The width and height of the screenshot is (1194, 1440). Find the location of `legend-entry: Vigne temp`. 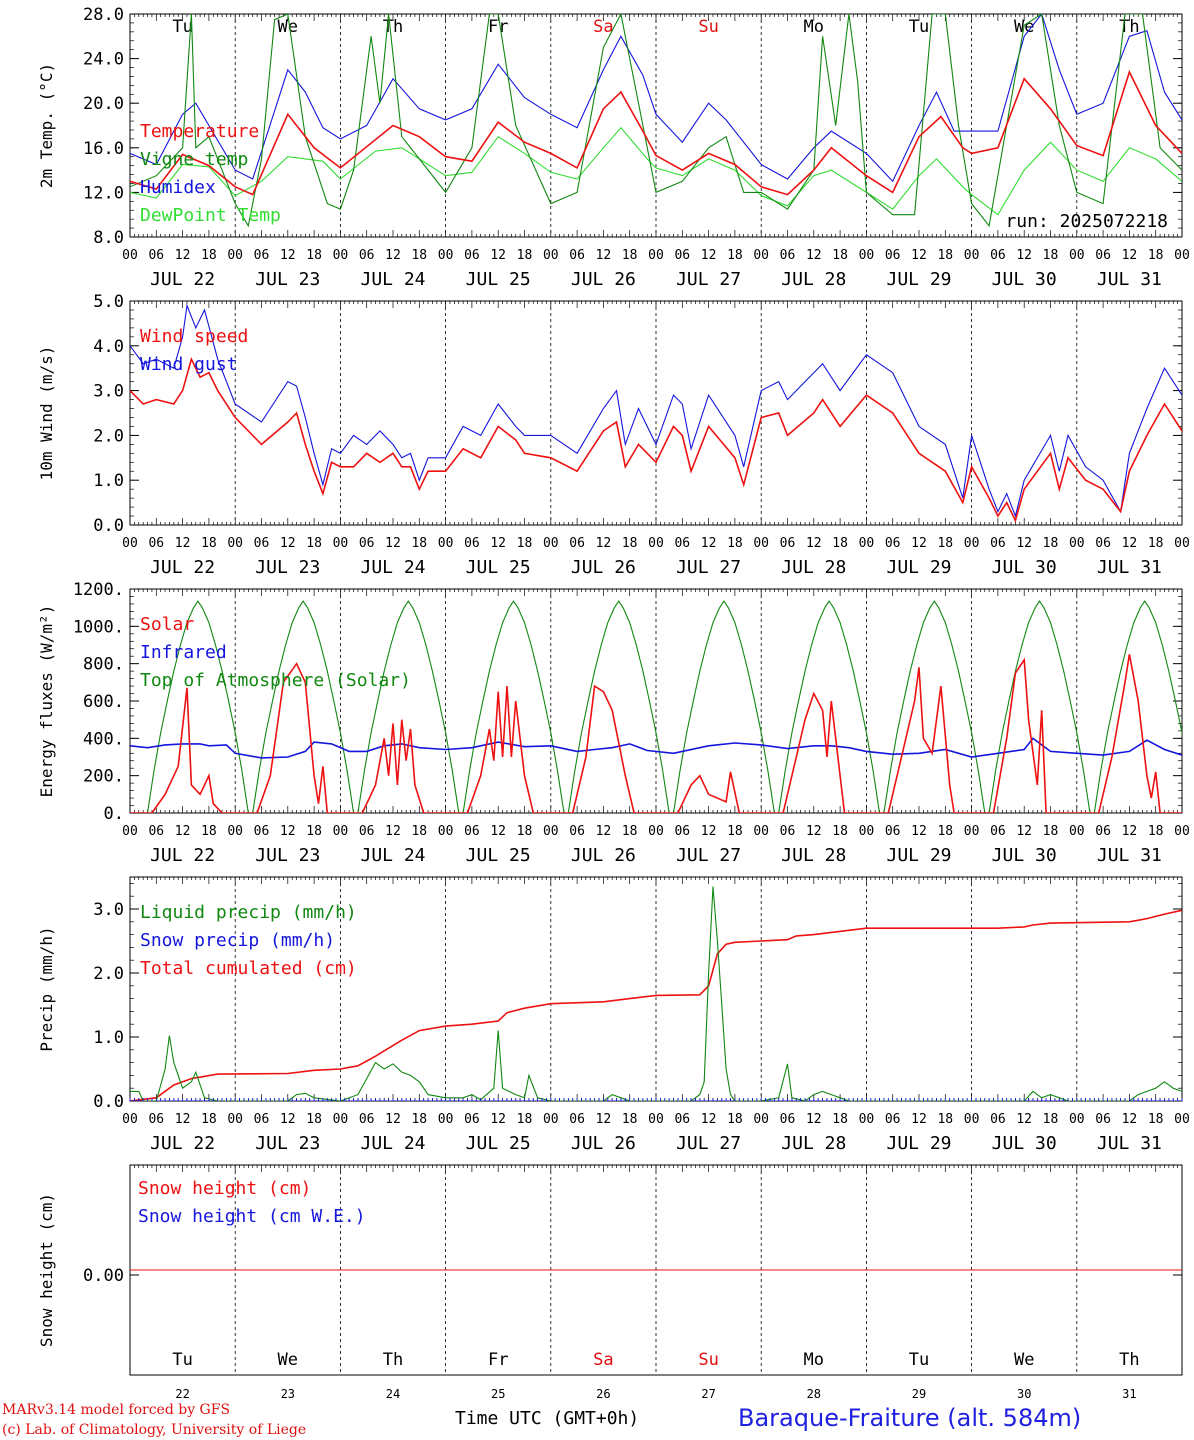

legend-entry: Vigne temp is located at coordinates (194, 159).